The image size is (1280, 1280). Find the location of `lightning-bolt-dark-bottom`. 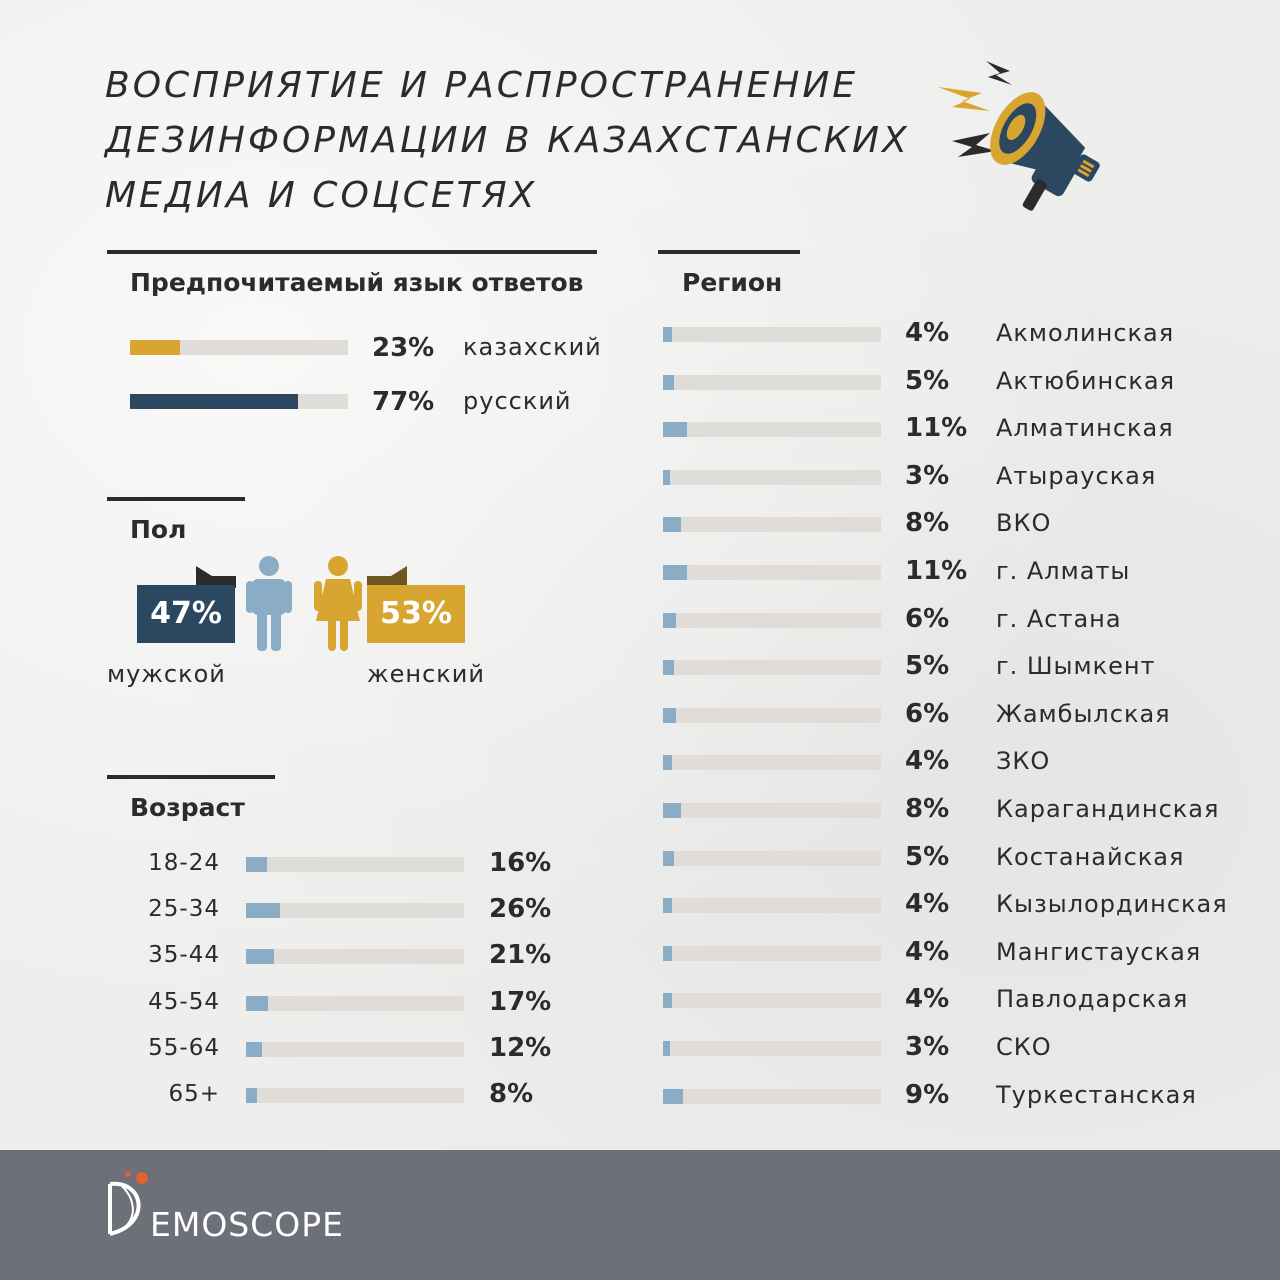

lightning-bolt-dark-bottom is located at coordinates (974, 145).